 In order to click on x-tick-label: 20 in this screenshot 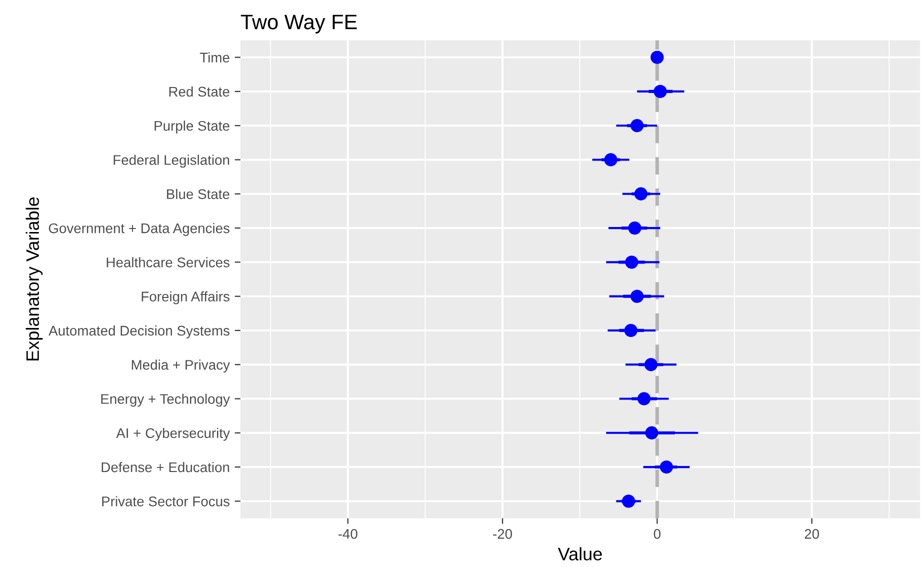, I will do `click(812, 534)`.